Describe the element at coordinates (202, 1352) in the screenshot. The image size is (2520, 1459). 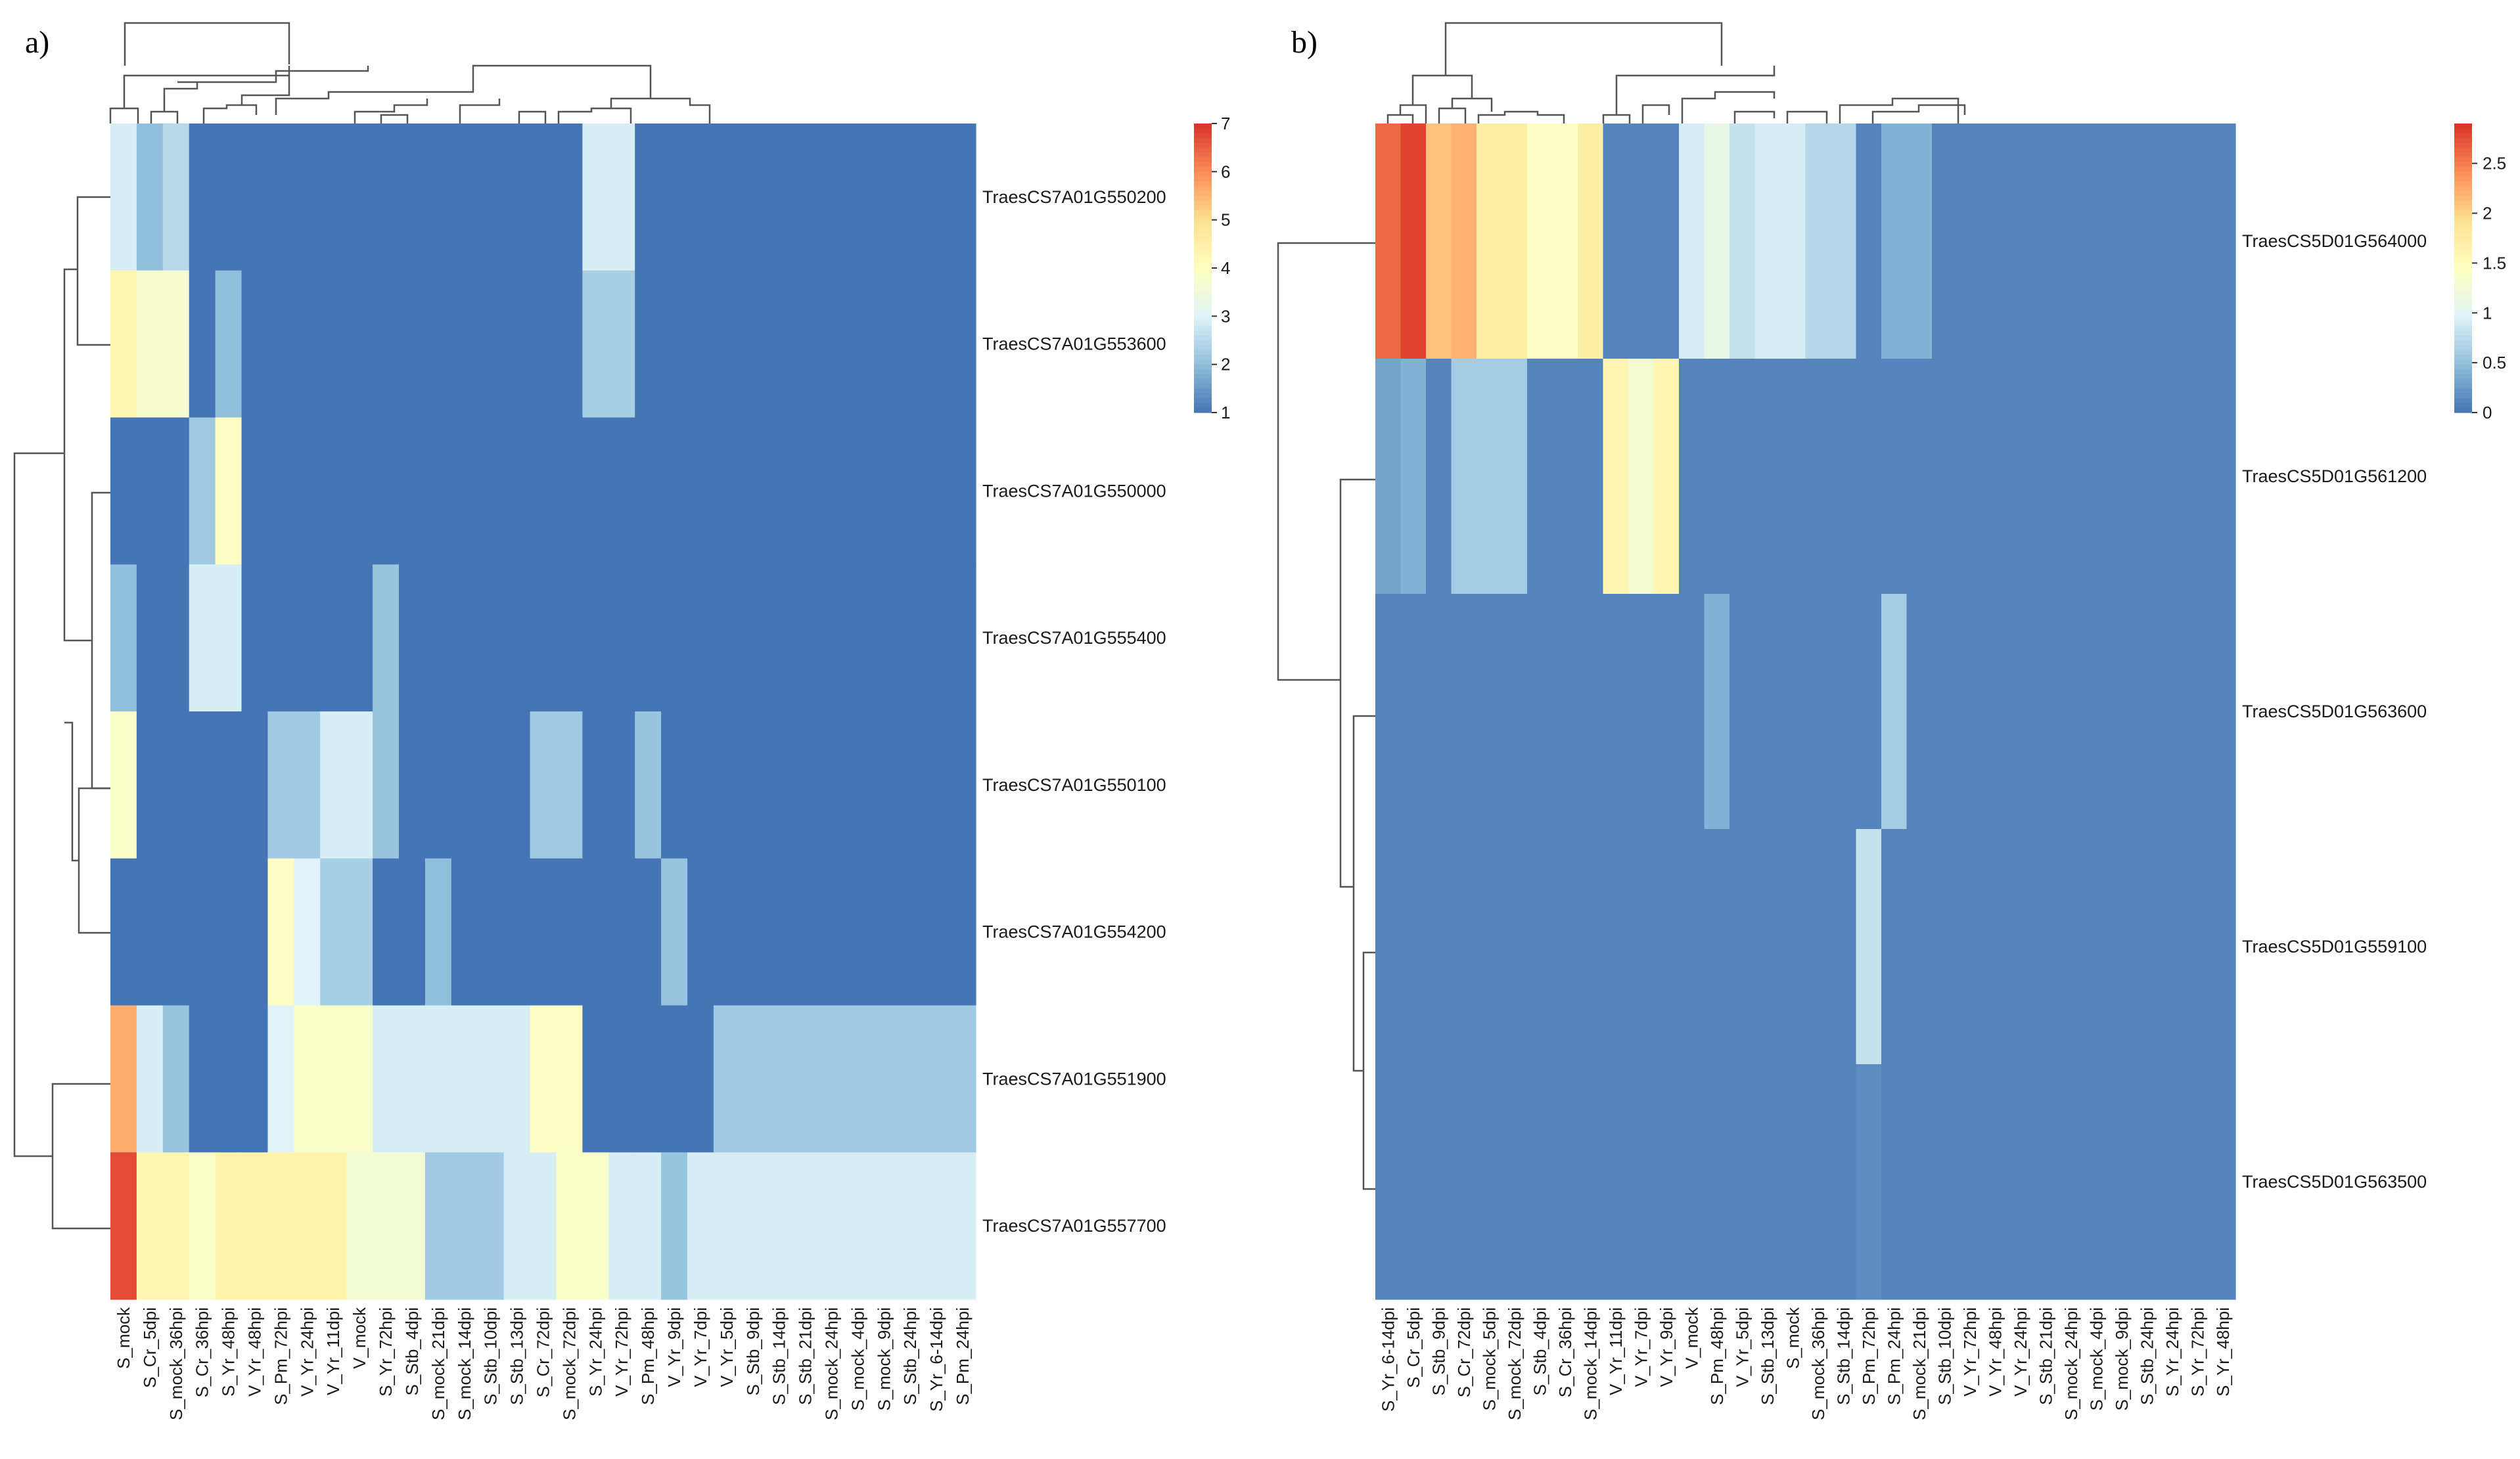
I see `column-label: S_Cr_36hpi` at that location.